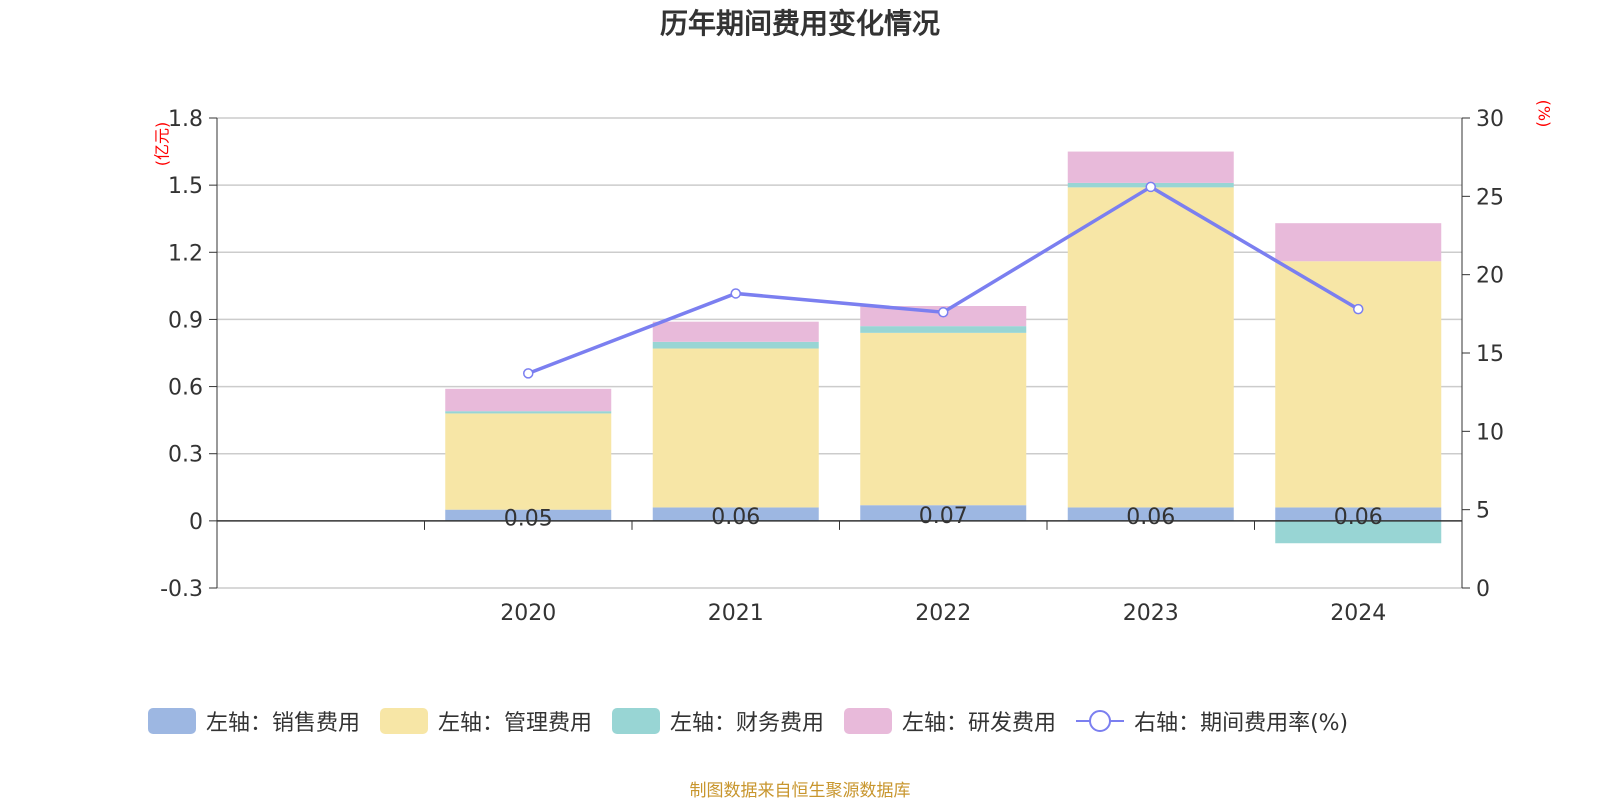 Image resolution: width=1600 pixels, height=801 pixels. Describe the element at coordinates (1100, 721) in the screenshot. I see `legend-line-marker-icon` at that location.